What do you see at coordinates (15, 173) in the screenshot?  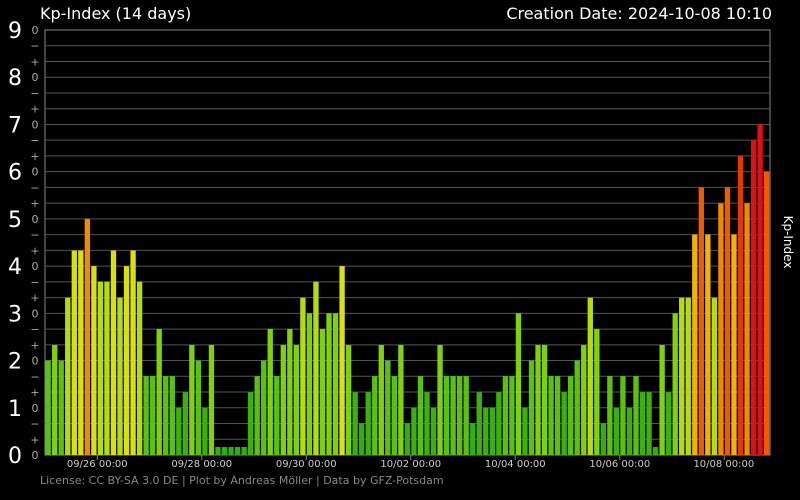 I see `y-tick-label: 6` at bounding box center [15, 173].